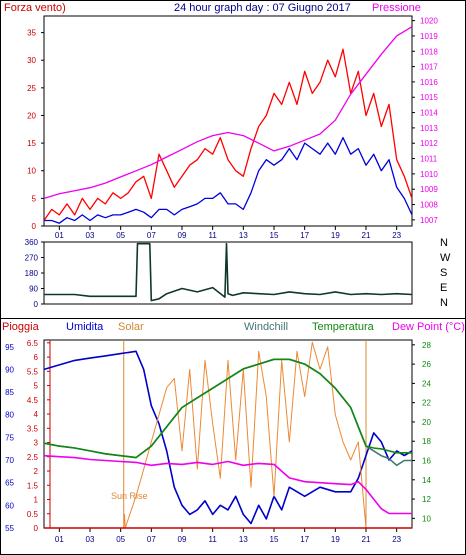 The height and width of the screenshot is (555, 466). I want to click on combined-x-tick-label: 19, so click(335, 539).